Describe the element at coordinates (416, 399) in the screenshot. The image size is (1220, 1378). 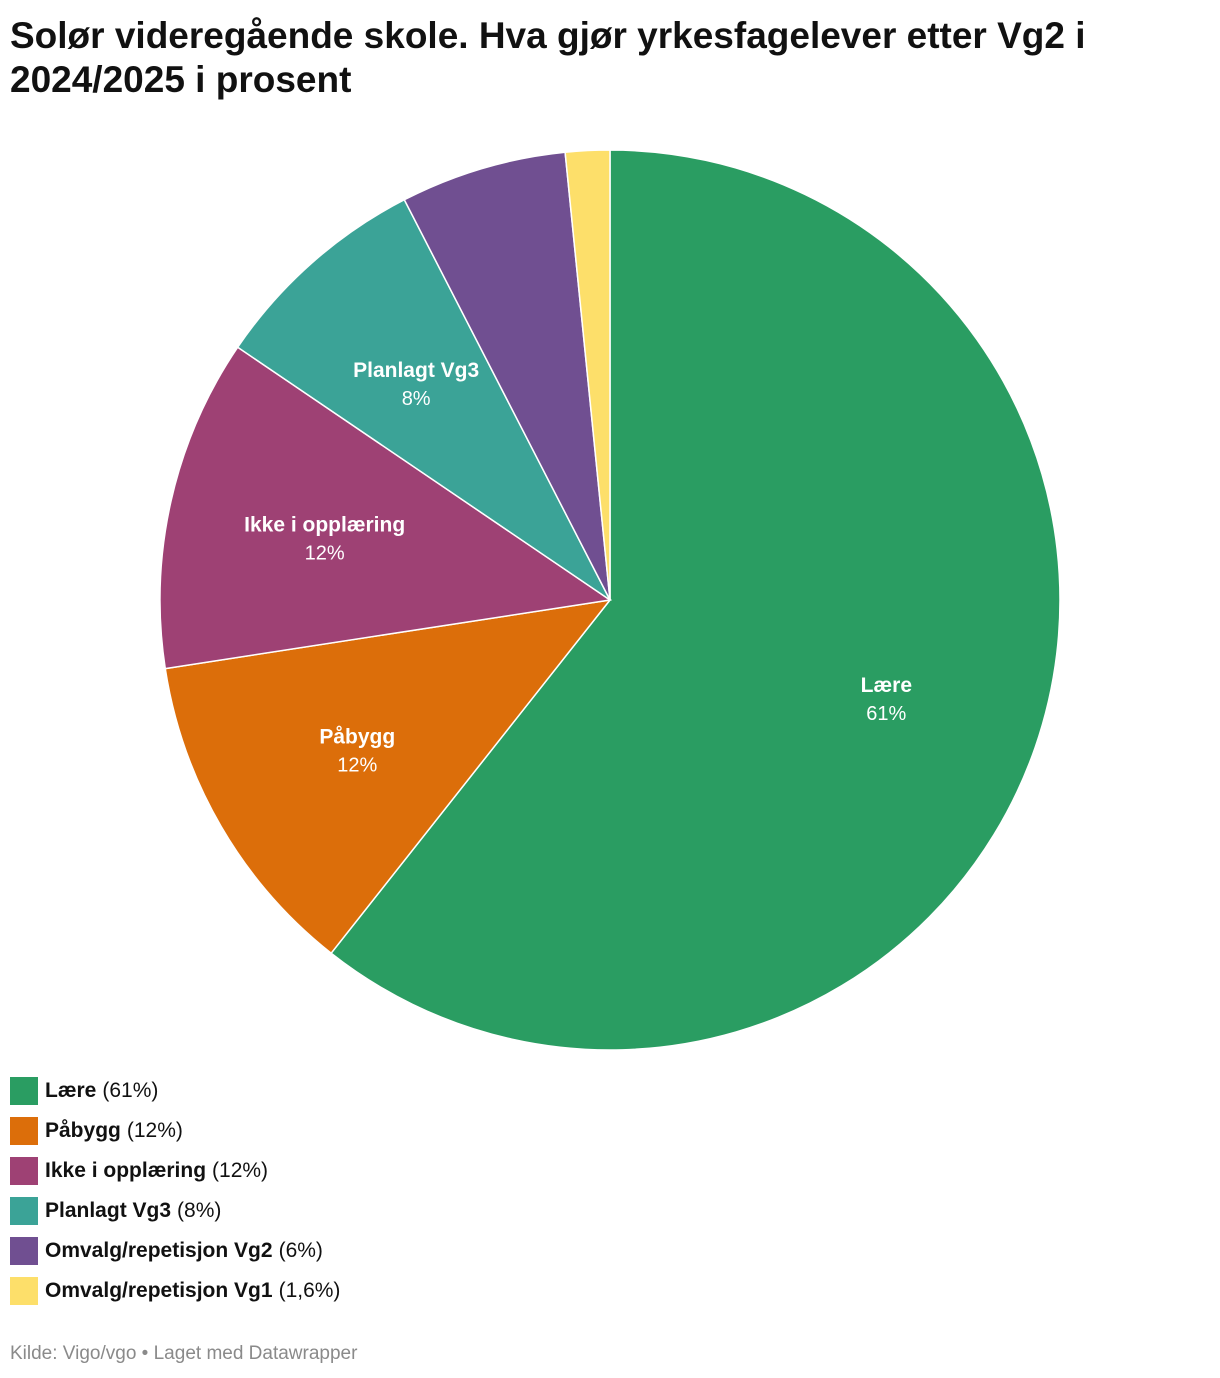
I see `slice-label-value-3: 8%` at that location.